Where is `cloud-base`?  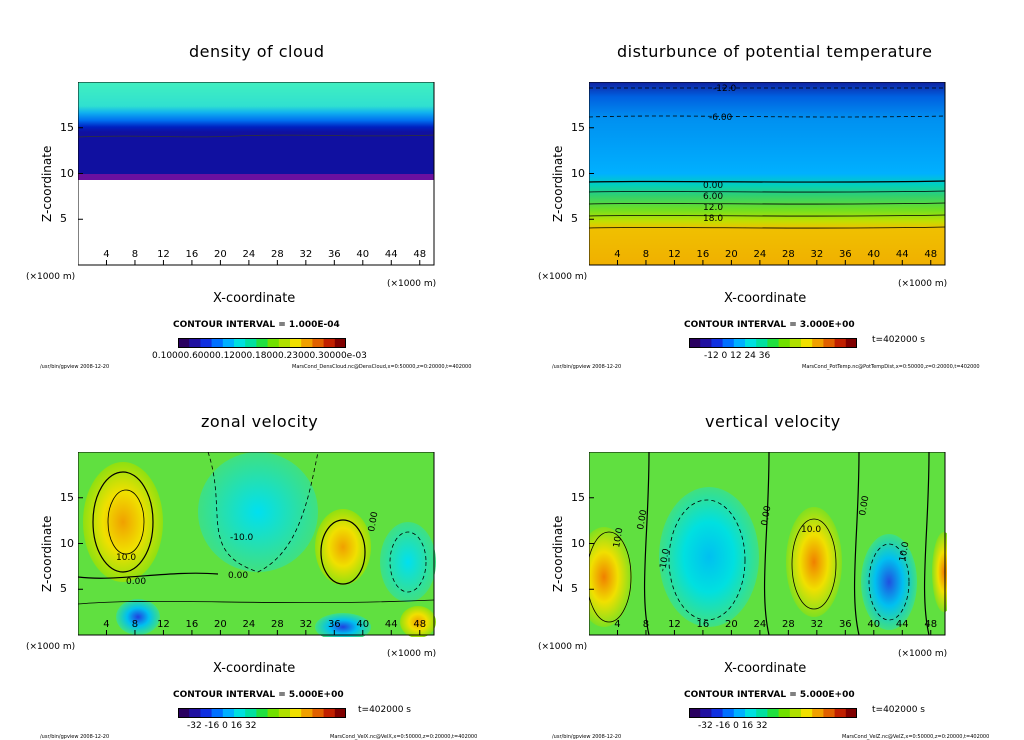 cloud-base is located at coordinates (256, 177).